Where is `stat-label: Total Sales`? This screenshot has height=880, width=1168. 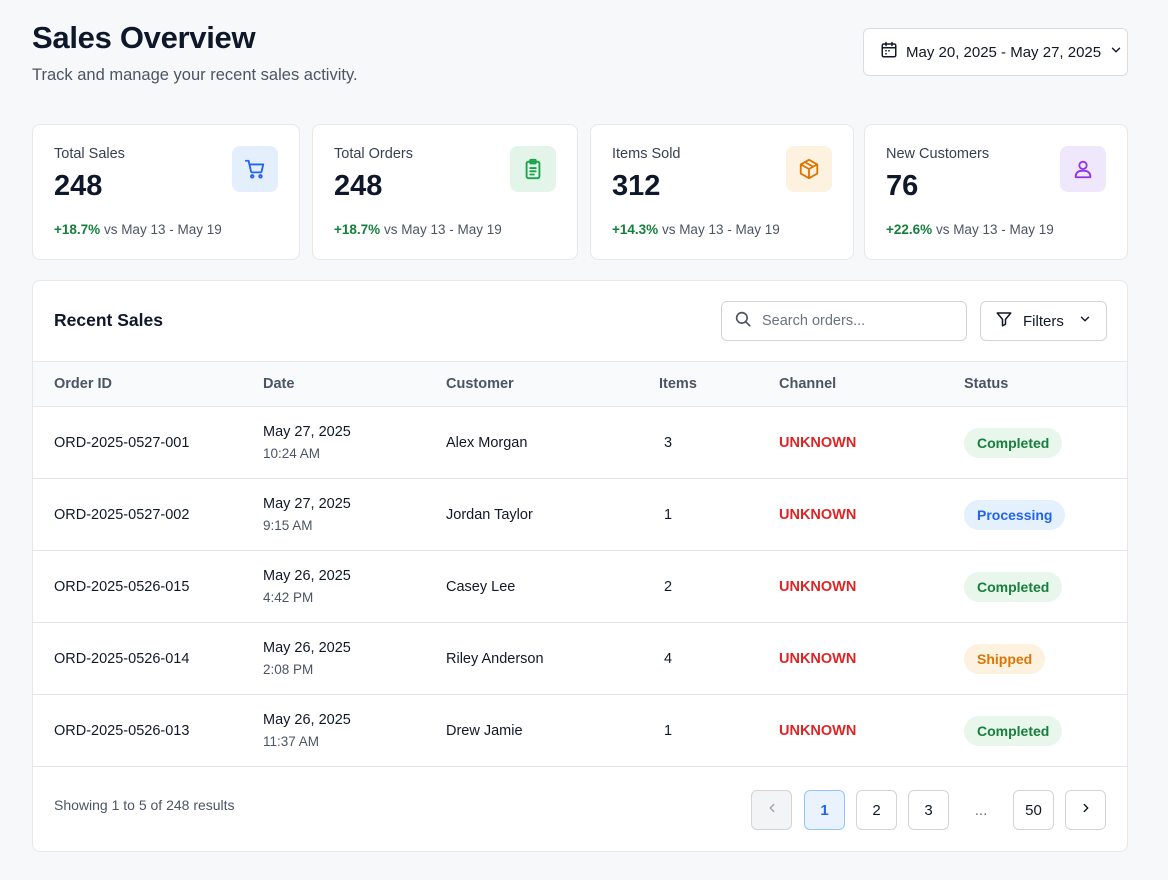 stat-label: Total Sales is located at coordinates (89, 154).